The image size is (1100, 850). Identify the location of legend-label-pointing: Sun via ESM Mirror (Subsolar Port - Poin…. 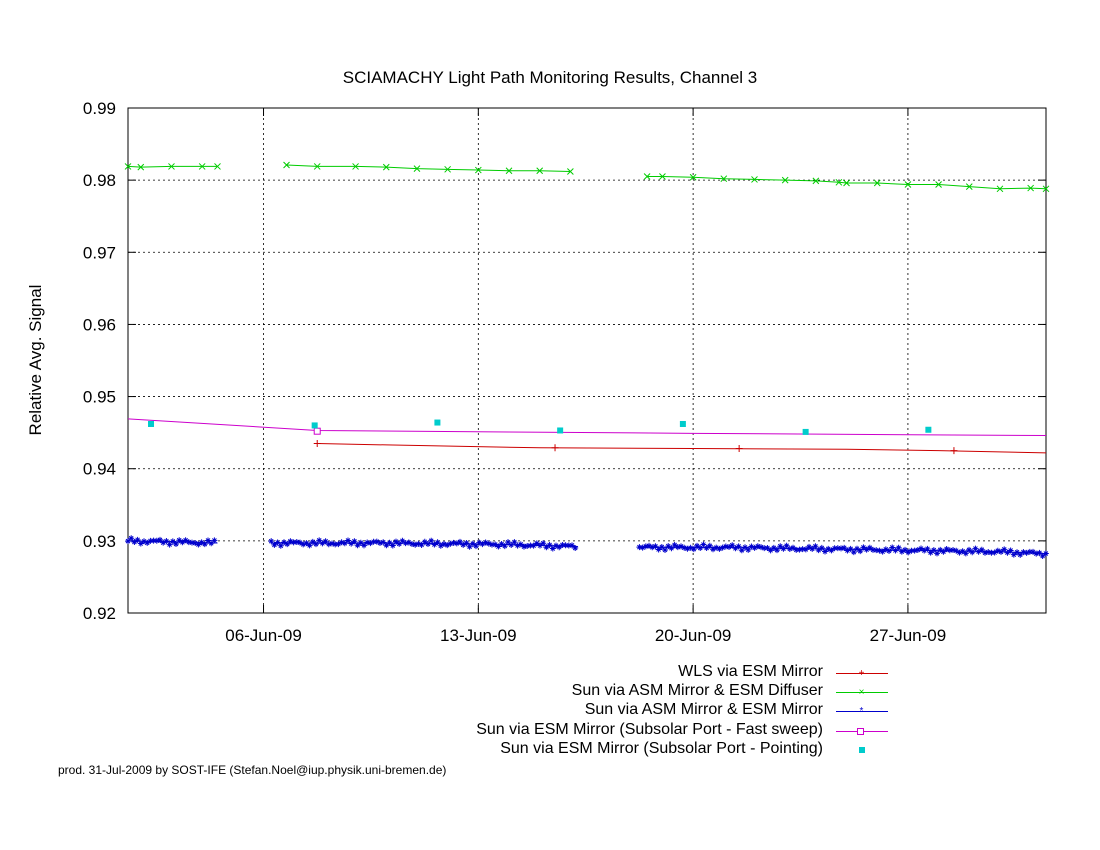
(661, 748).